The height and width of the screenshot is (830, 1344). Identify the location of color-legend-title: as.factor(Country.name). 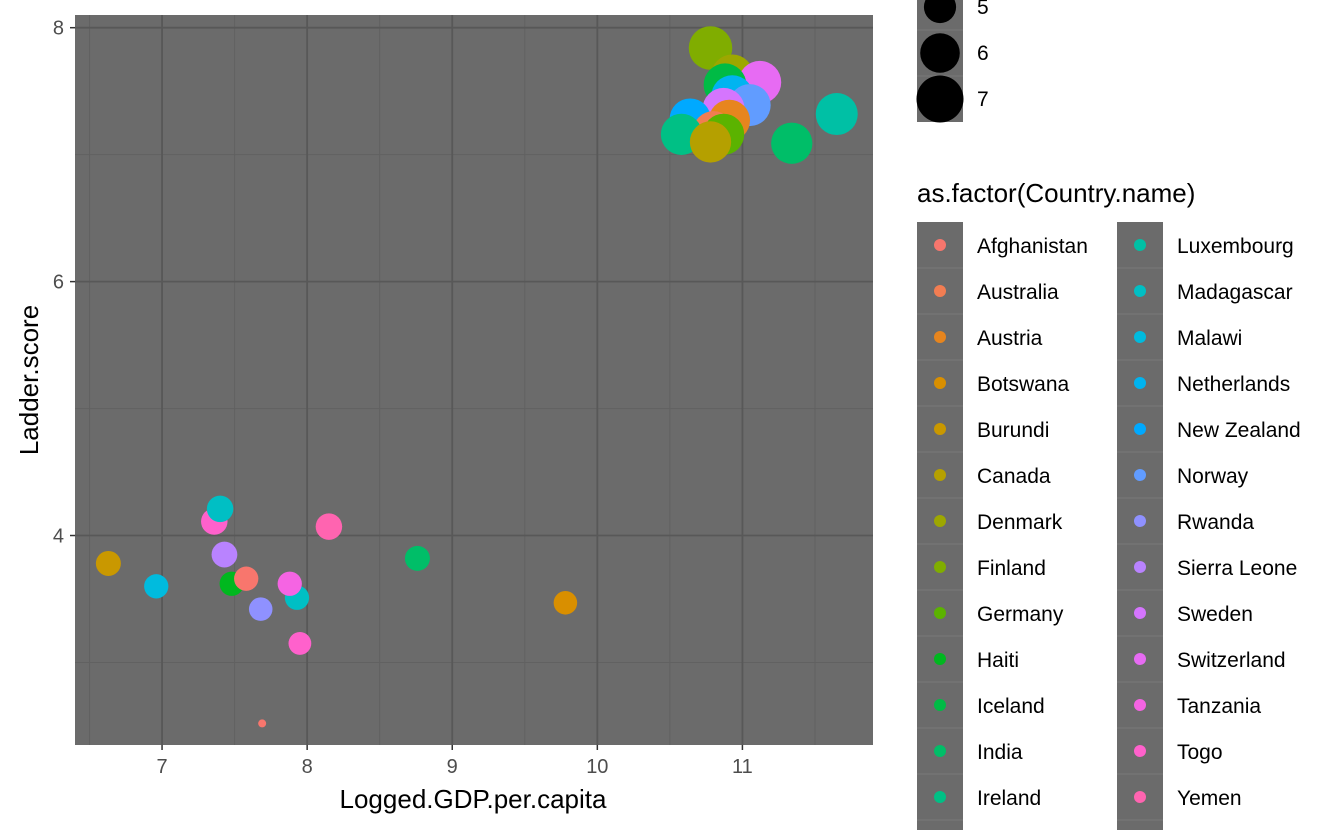
(1056, 193).